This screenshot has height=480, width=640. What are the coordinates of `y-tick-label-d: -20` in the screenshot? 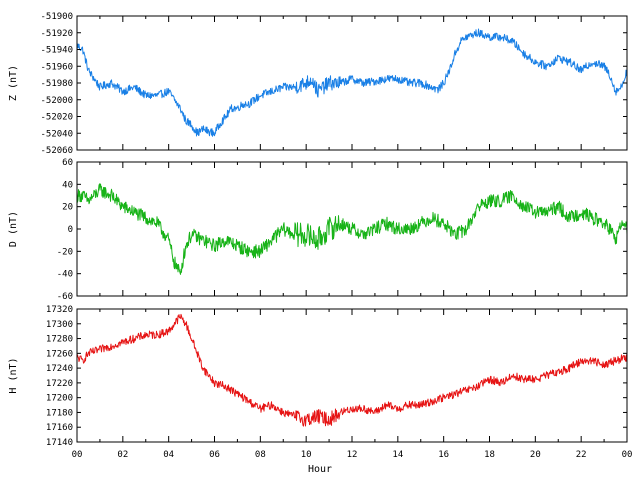 It's located at (65, 252).